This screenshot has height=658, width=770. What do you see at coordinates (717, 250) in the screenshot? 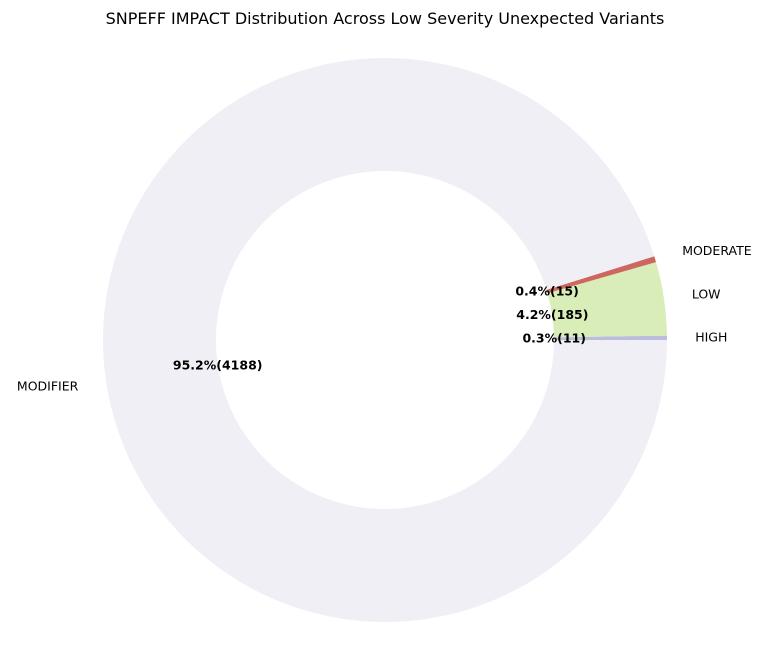
I see `category-label-moderate: MODERATE` at bounding box center [717, 250].